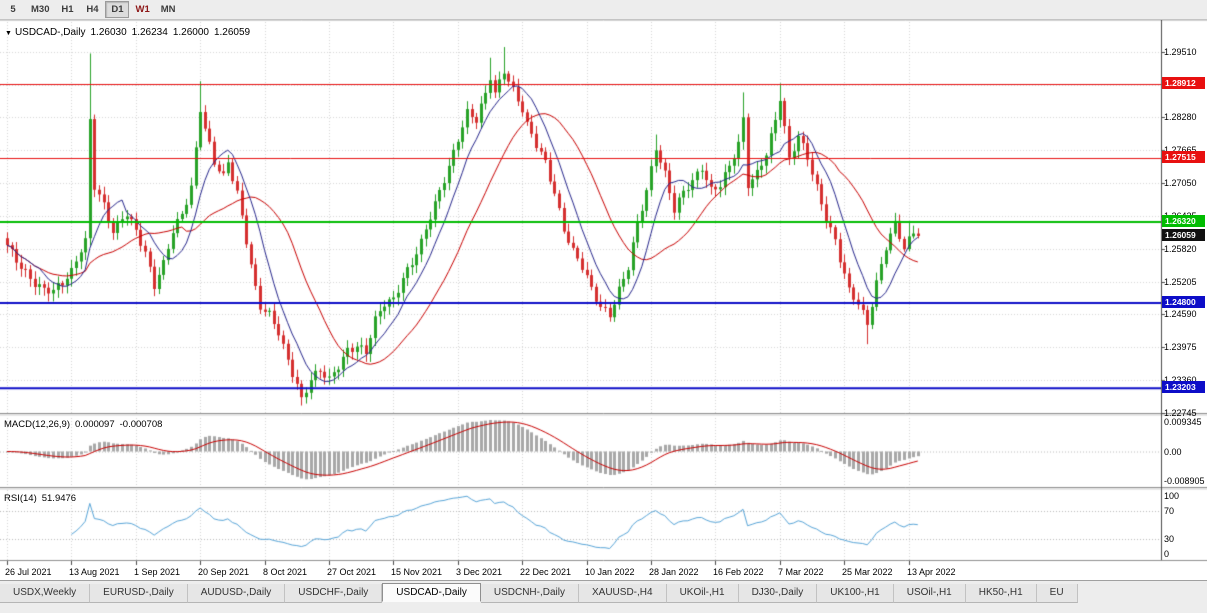 The height and width of the screenshot is (613, 1207). Describe the element at coordinates (431, 592) in the screenshot. I see `tab-usdcad-daily: USDCAD-,Daily` at that location.